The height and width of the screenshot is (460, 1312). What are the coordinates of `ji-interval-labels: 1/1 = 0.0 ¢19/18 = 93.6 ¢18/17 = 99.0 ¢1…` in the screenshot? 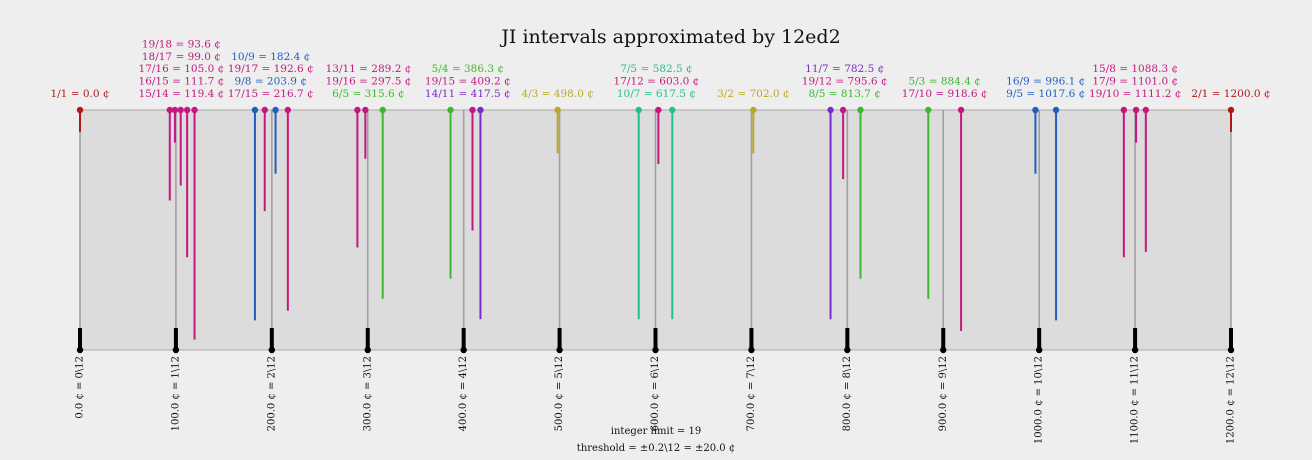 It's located at (660, 69).